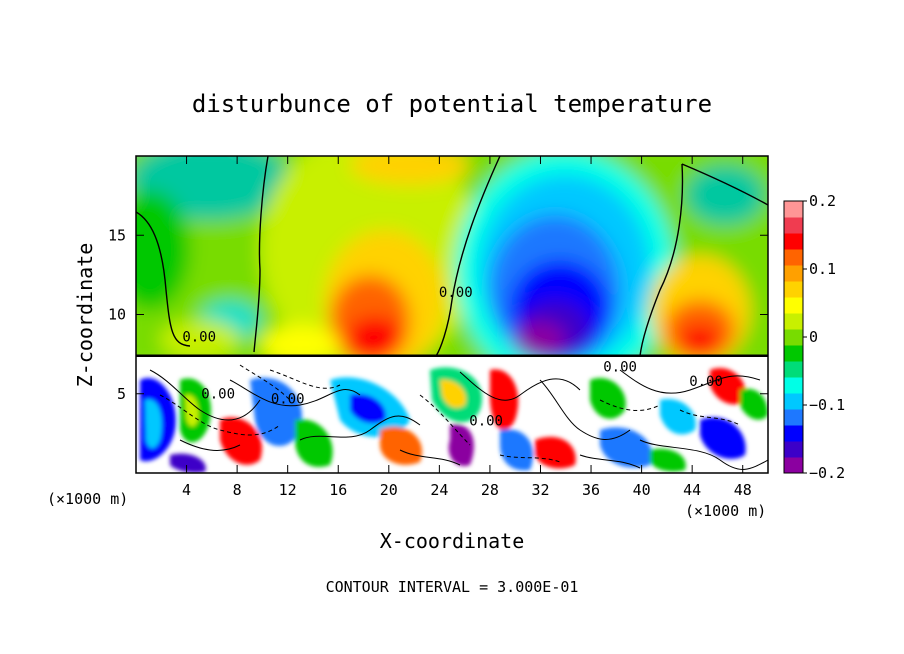  Describe the element at coordinates (338, 490) in the screenshot. I see `x-tick-label: 16` at that location.